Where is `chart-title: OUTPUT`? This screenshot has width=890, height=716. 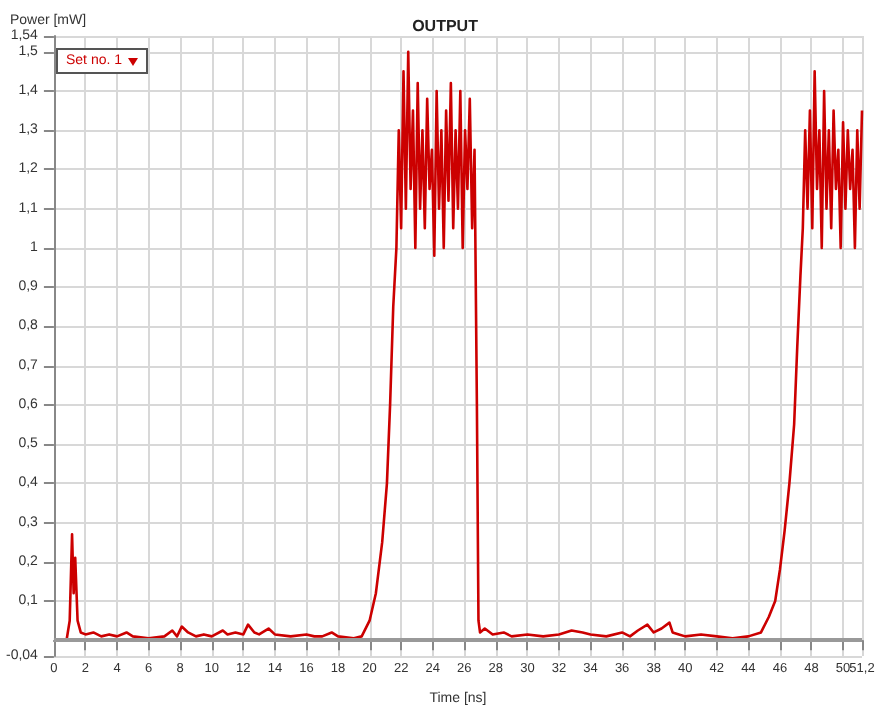
chart-title: OUTPUT is located at coordinates (445, 26).